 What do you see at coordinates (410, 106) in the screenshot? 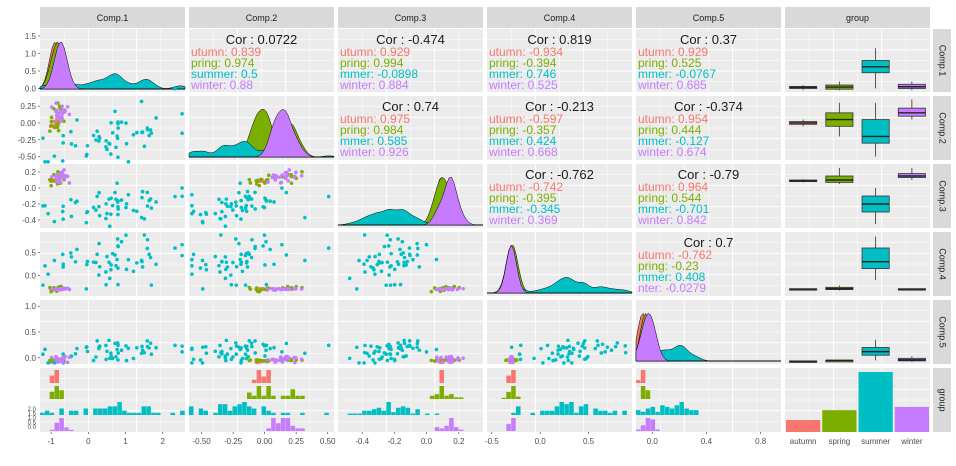
I see `correlation-overall: Cor : 0.74` at bounding box center [410, 106].